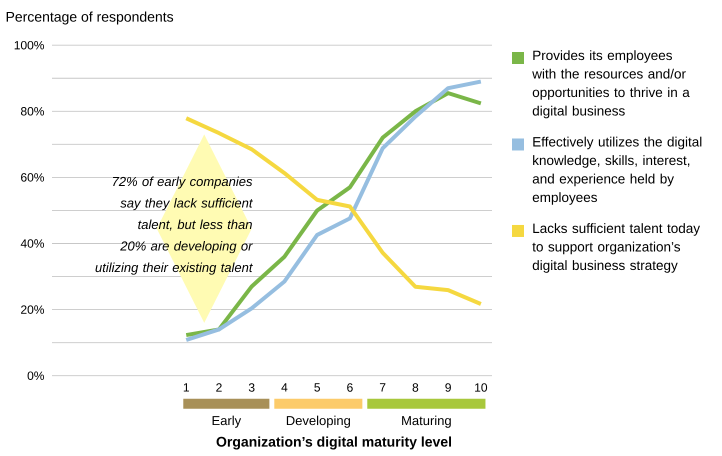  What do you see at coordinates (383, 387) in the screenshot?
I see `x-tick-label: 7` at bounding box center [383, 387].